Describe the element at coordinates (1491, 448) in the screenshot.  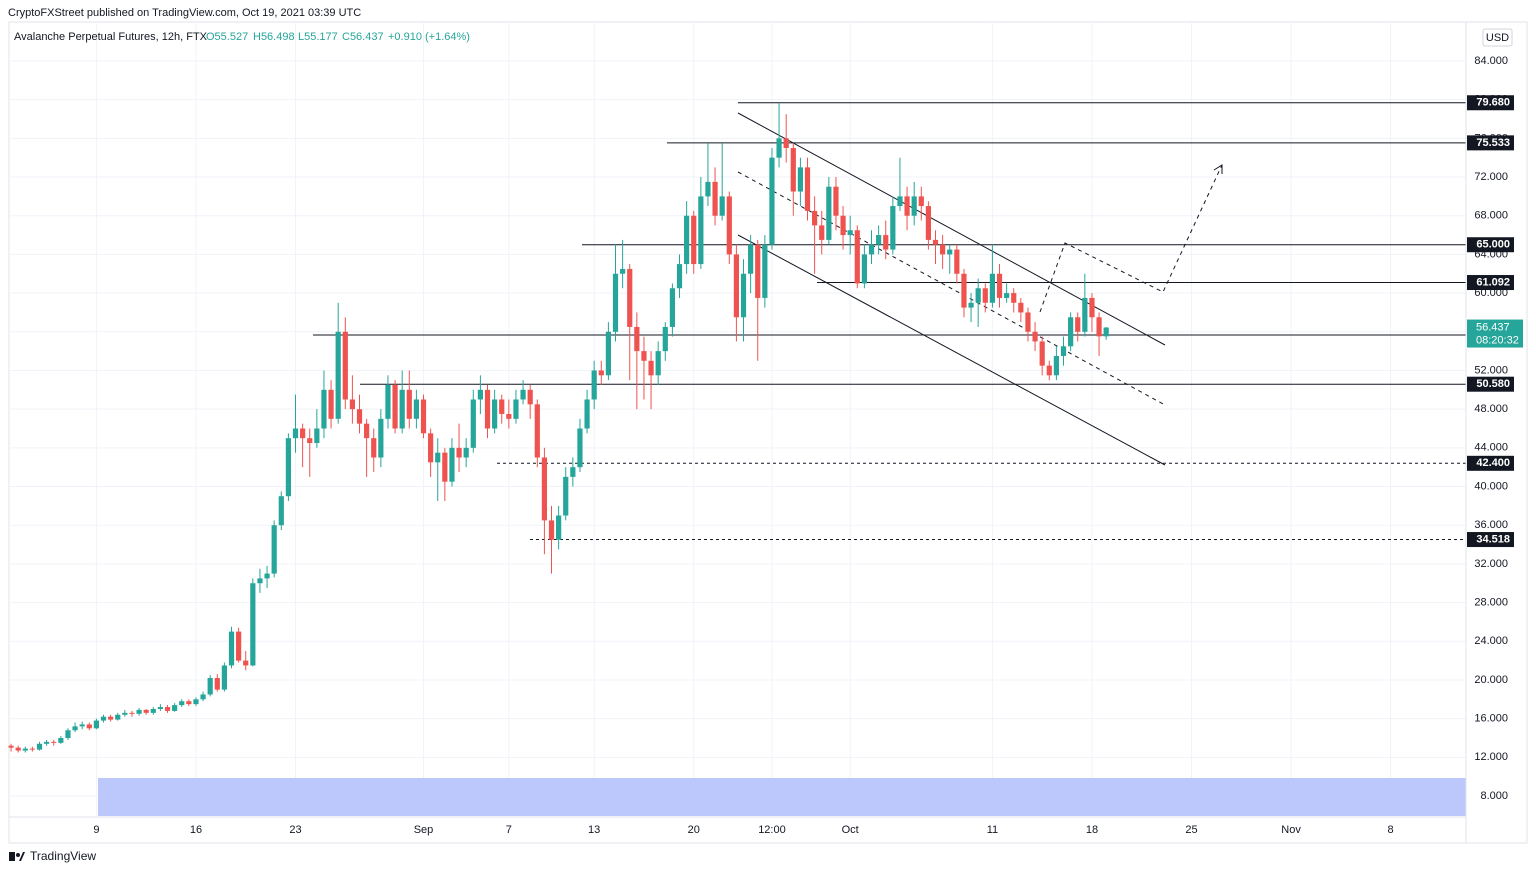
I see `y-tick-label: 44.000` at that location.